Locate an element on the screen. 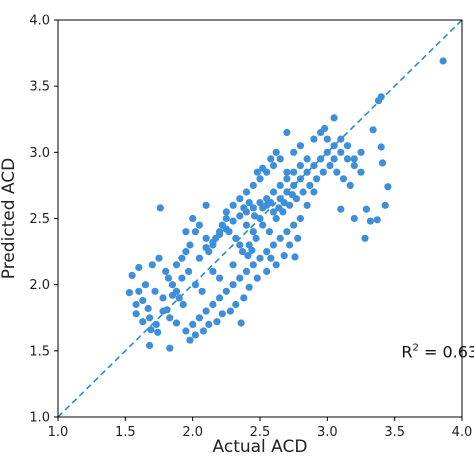 This screenshot has height=460, width=474. x-tick-label-1: 1.5 is located at coordinates (125, 432).